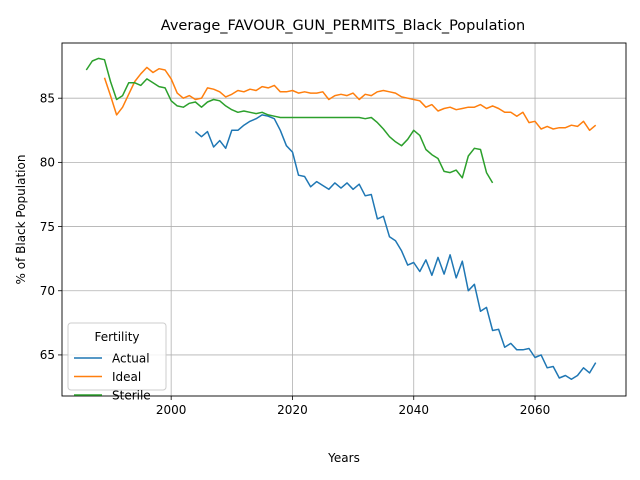  Describe the element at coordinates (47, 98) in the screenshot. I see `y-tick-label: 85` at that location.